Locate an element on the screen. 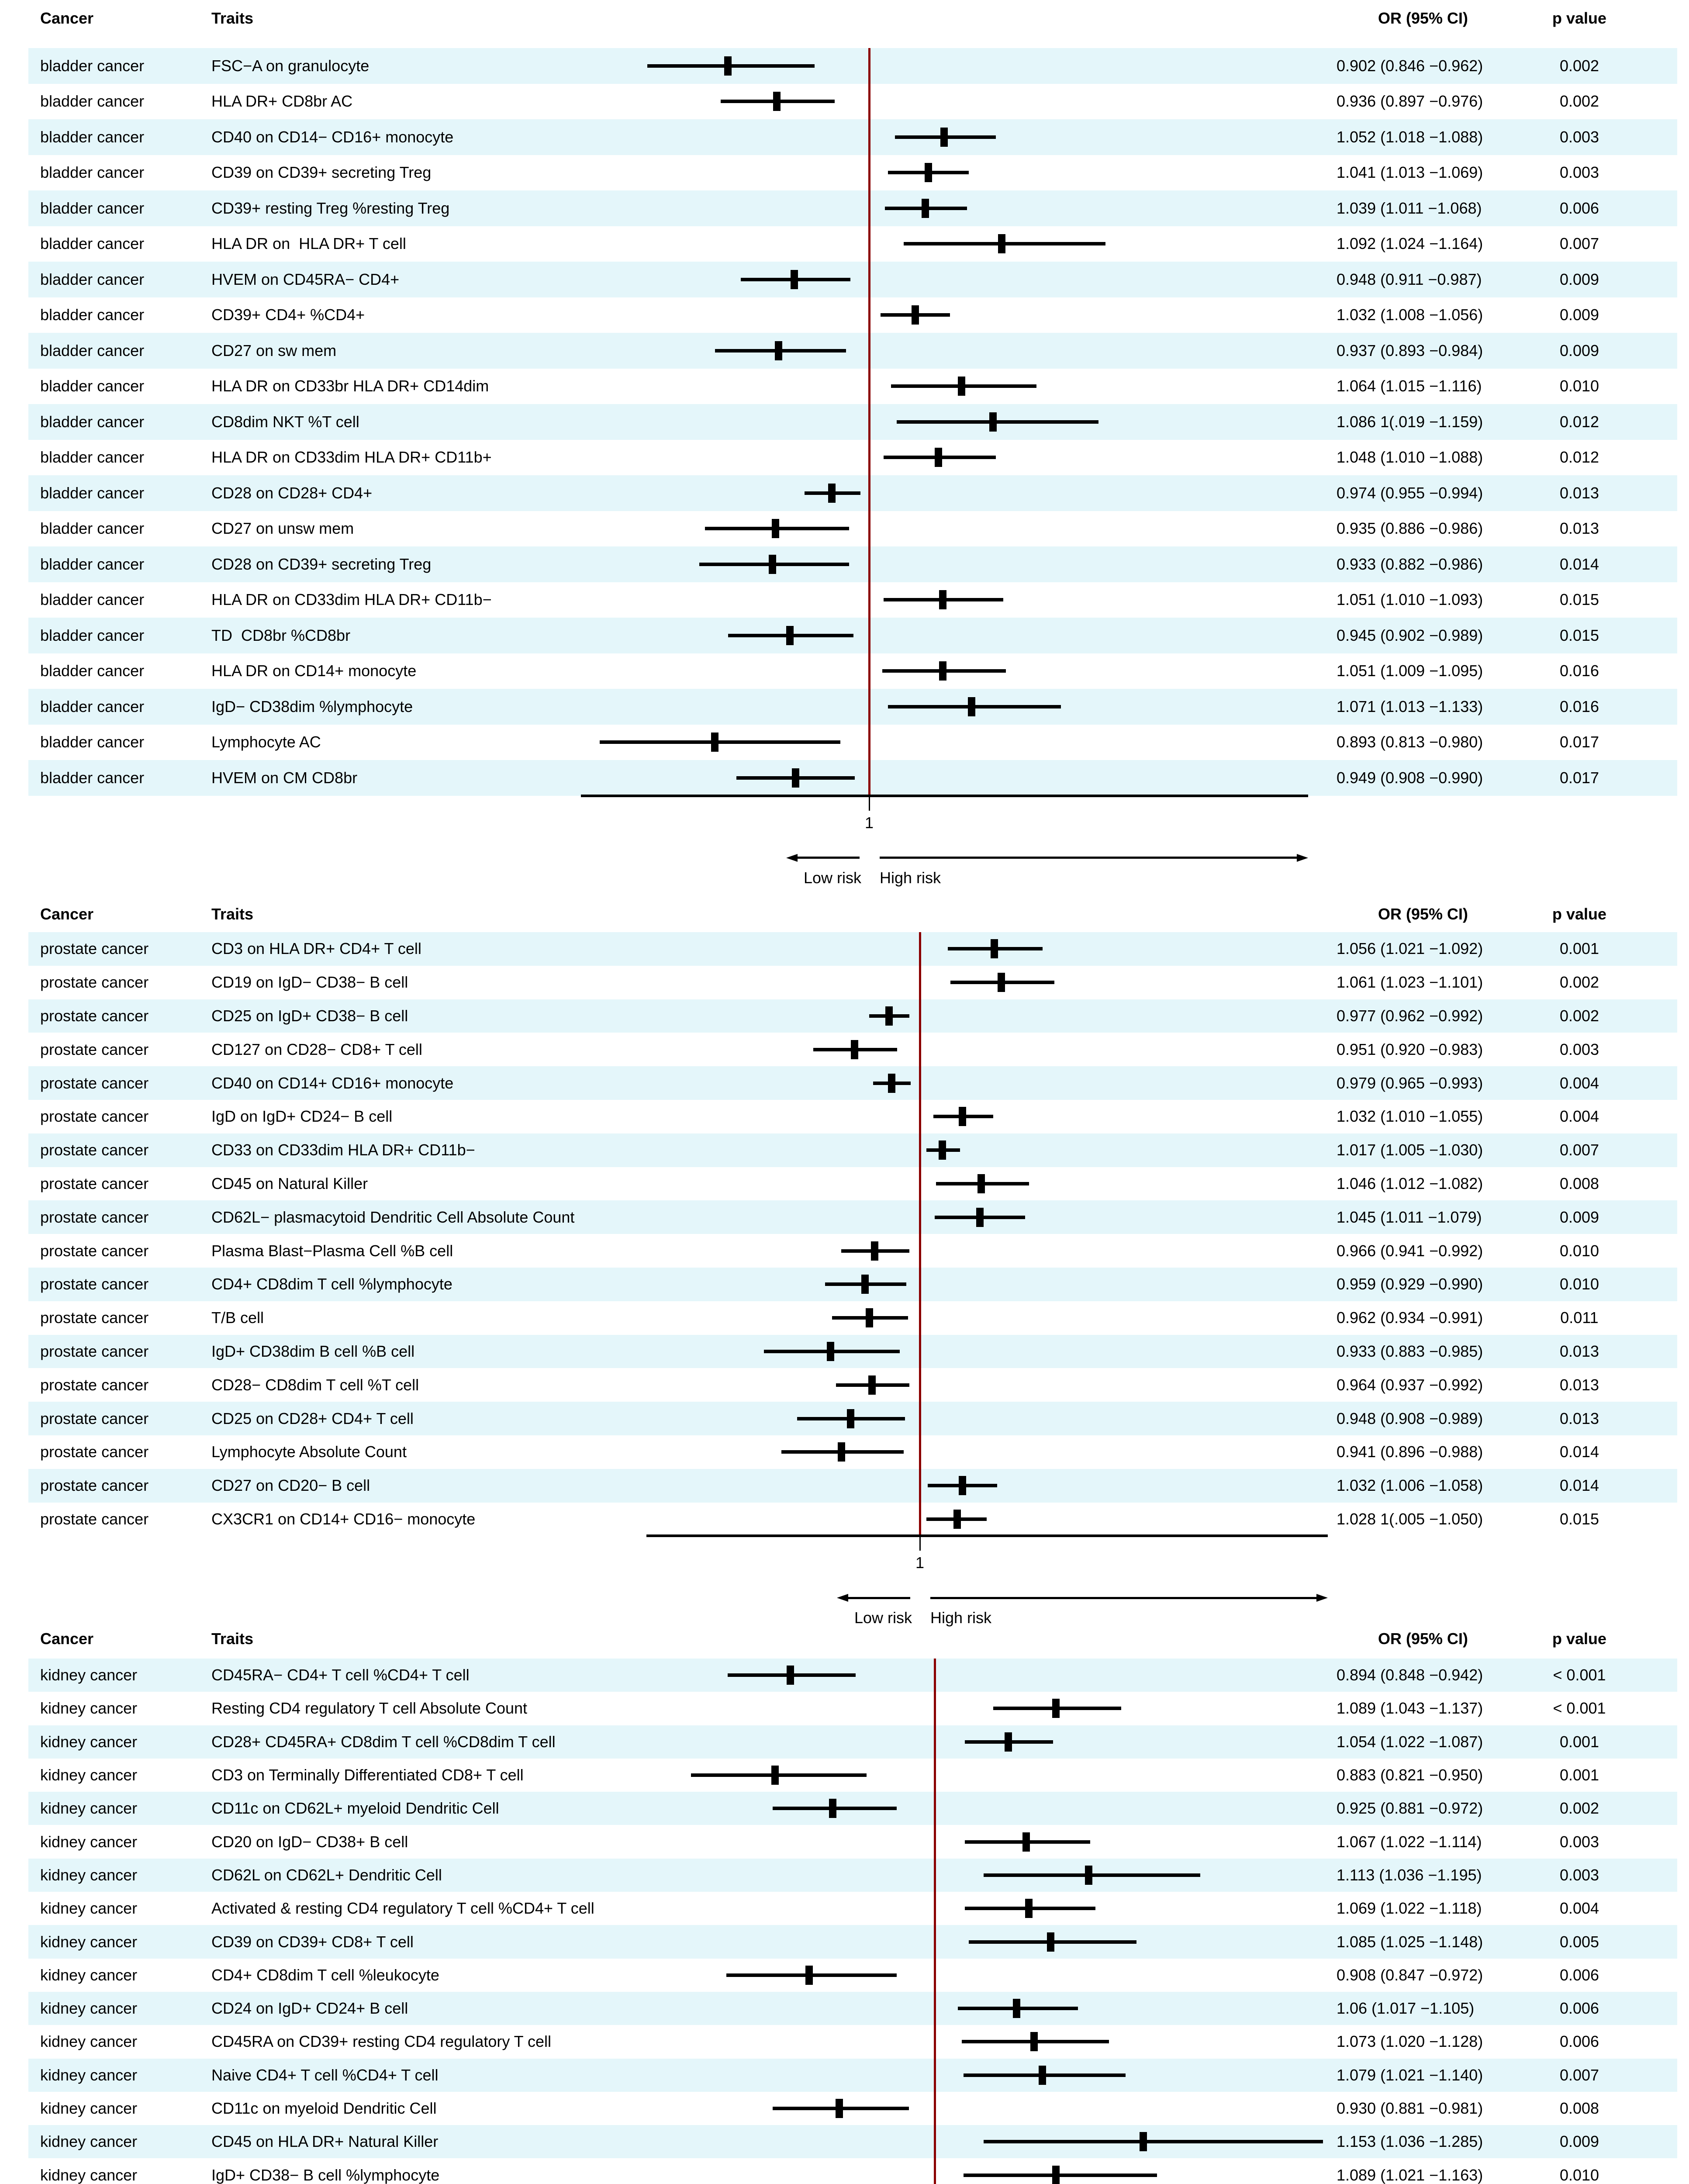 This screenshot has height=2184, width=1689. row-trait-label: CX3CR1 on CD14+ CD16− monocyte is located at coordinates (343, 1519).